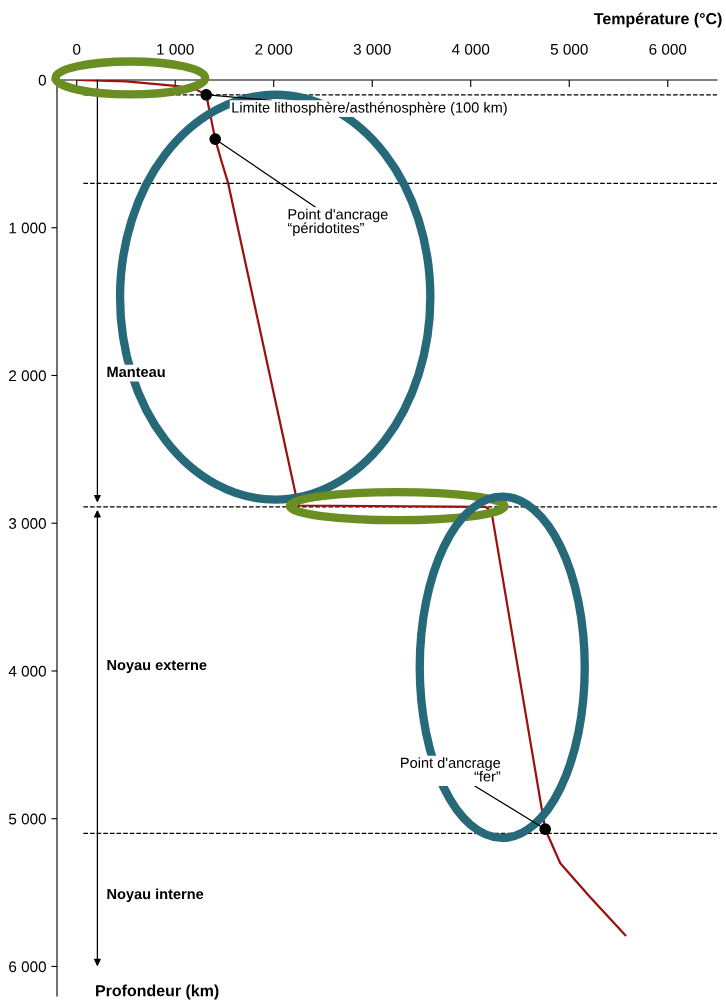 Image resolution: width=726 pixels, height=1003 pixels. What do you see at coordinates (157, 992) in the screenshot?
I see `y-axis-title: Profondeur (km)` at bounding box center [157, 992].